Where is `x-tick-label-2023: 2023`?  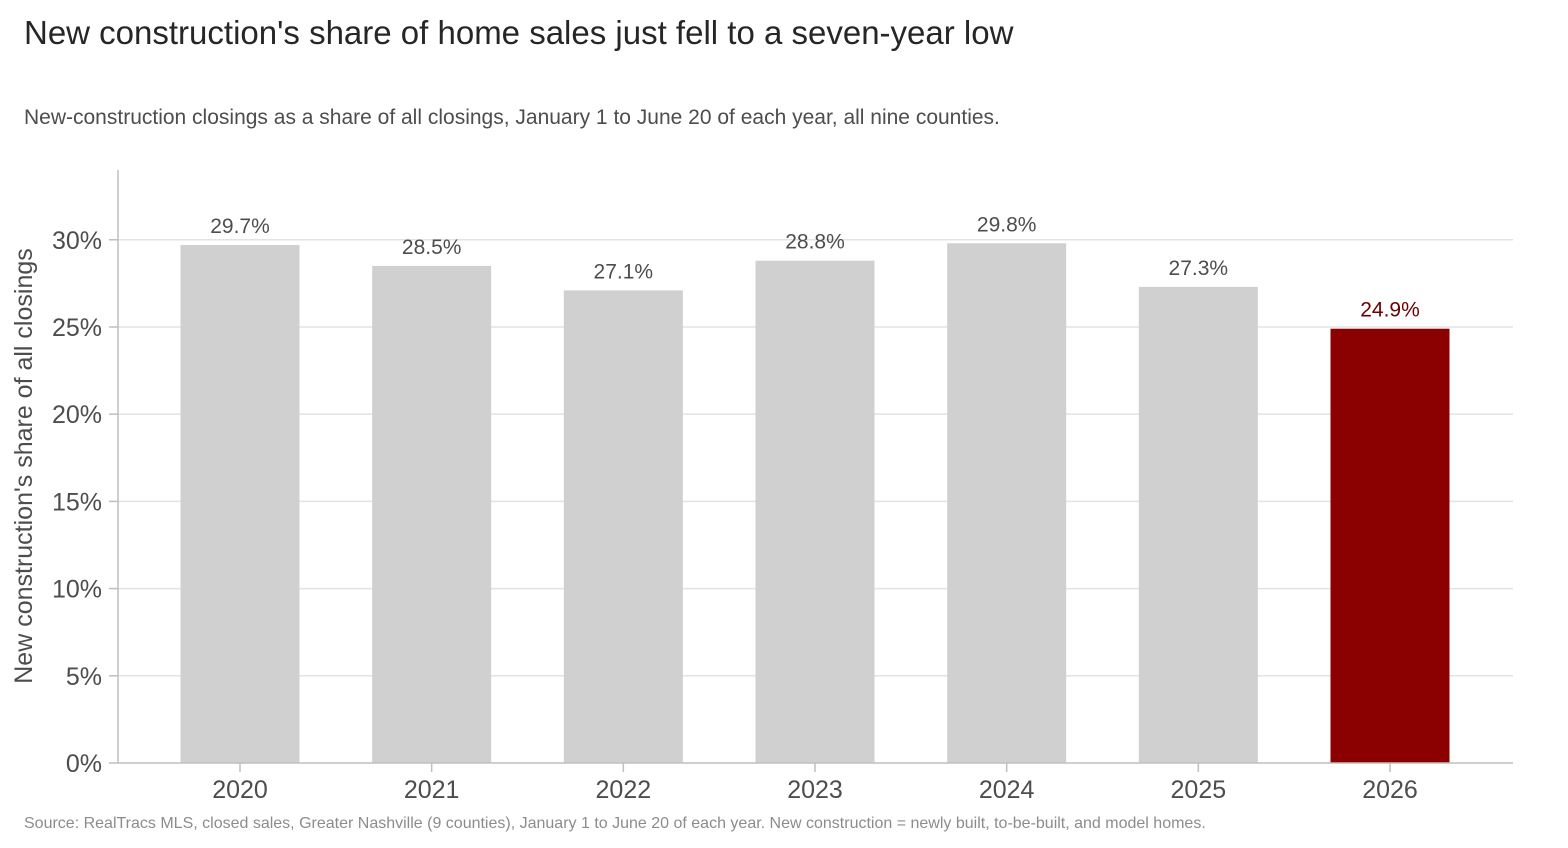
x-tick-label-2023: 2023 is located at coordinates (815, 790).